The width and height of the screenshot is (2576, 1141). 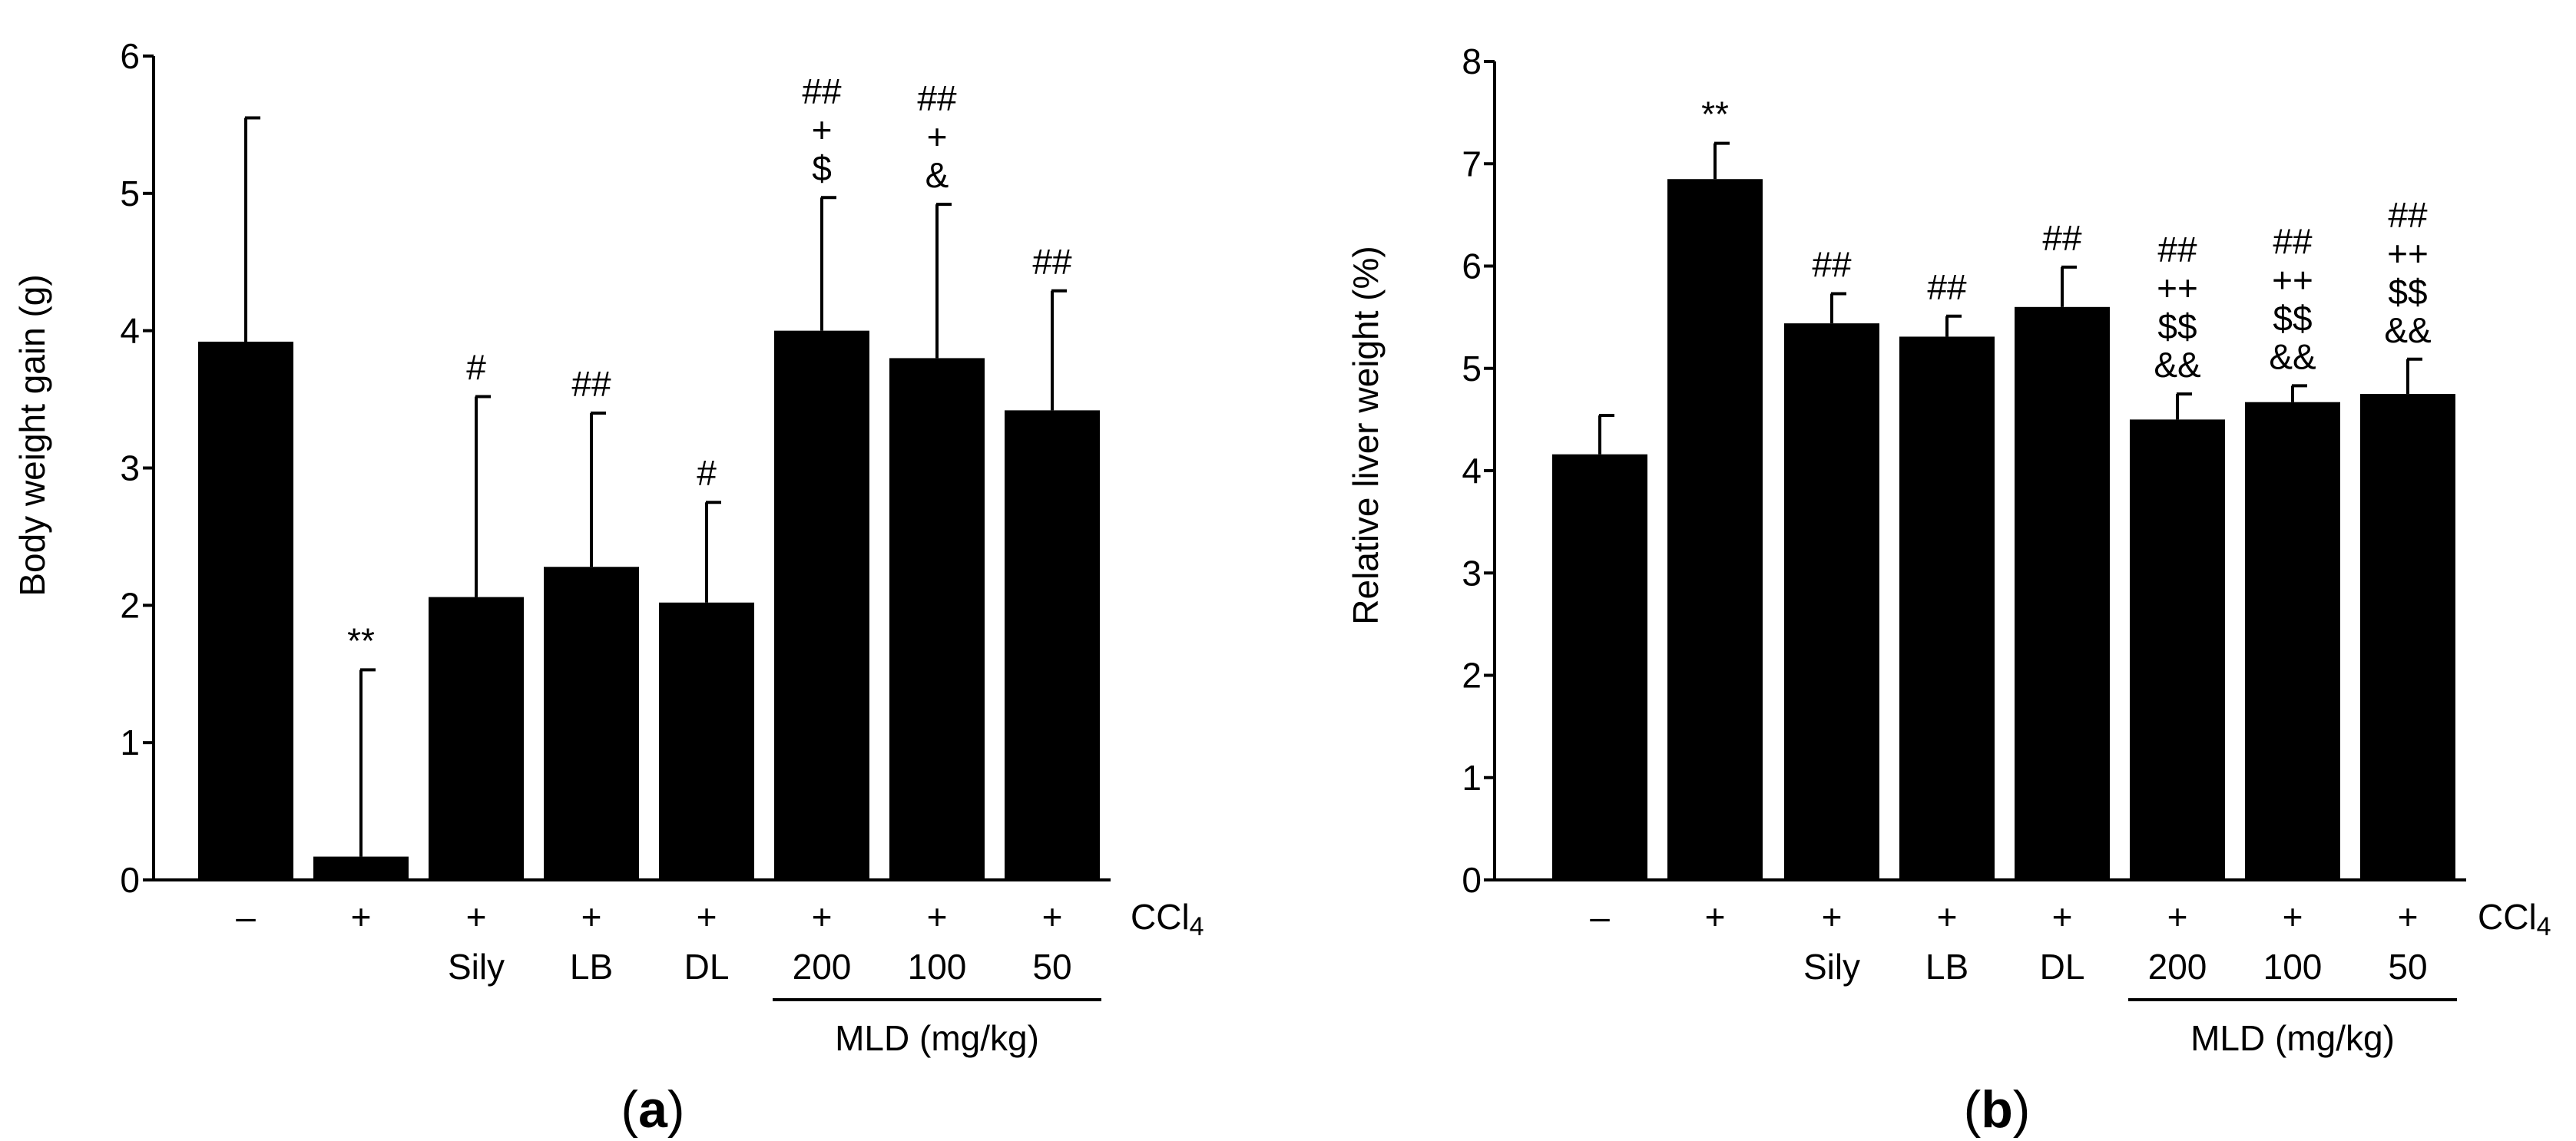 I want to click on panel-b-letter: b, so click(x=1997, y=1109).